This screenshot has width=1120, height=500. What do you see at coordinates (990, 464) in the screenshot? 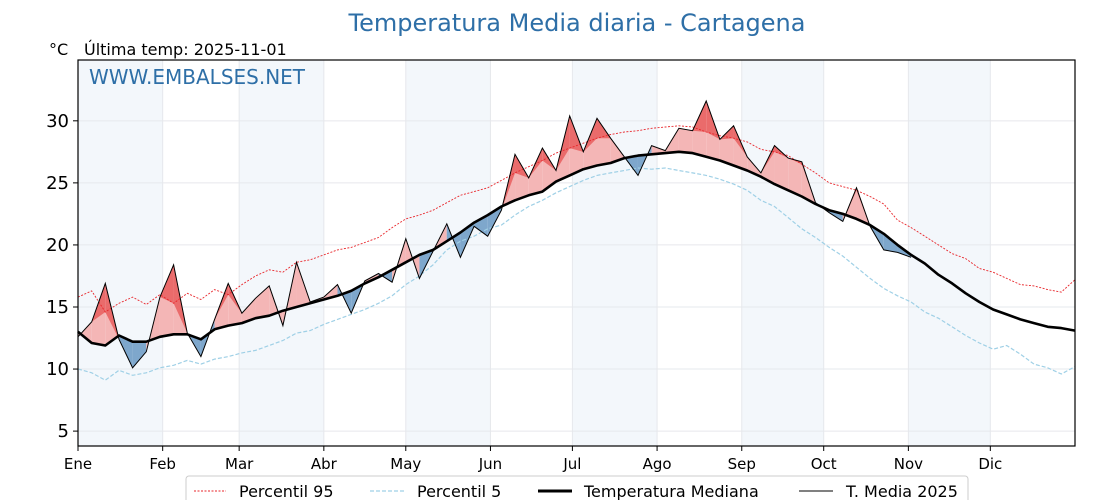
I see `x-tick-label: Dic` at bounding box center [990, 464].